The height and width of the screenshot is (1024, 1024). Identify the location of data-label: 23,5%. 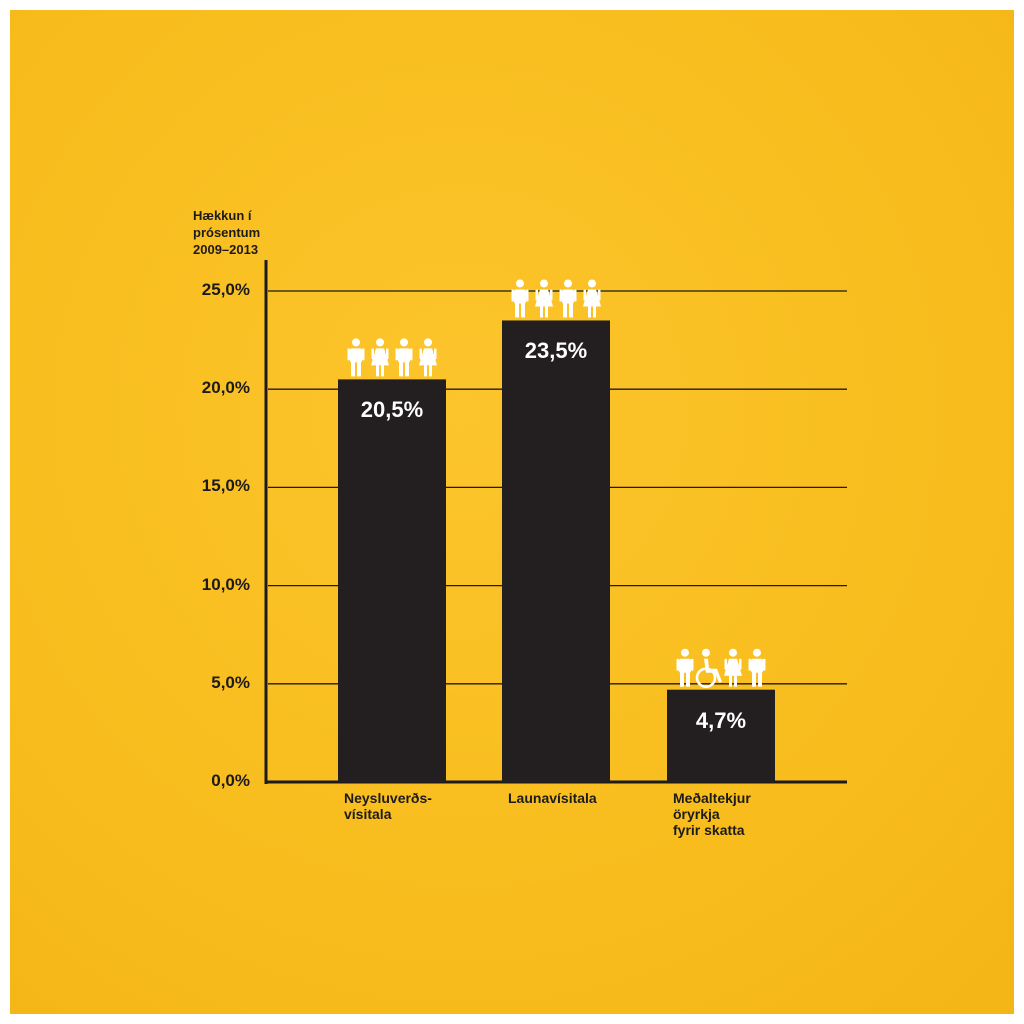
(556, 351).